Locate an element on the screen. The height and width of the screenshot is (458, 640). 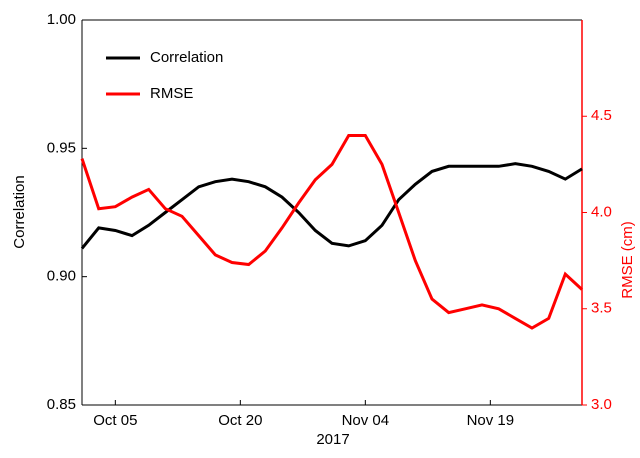
x-tick-label: Oct 20 is located at coordinates (240, 420).